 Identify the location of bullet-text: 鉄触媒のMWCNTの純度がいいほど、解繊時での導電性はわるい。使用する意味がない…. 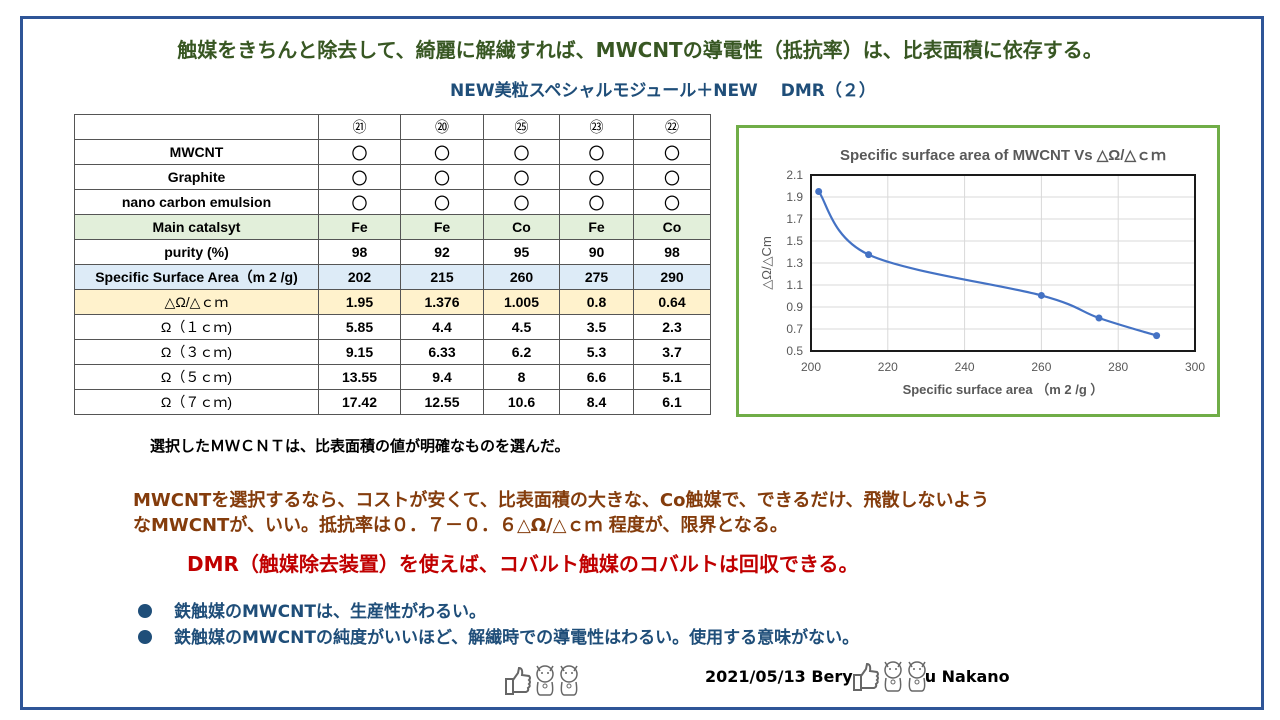
(517, 638).